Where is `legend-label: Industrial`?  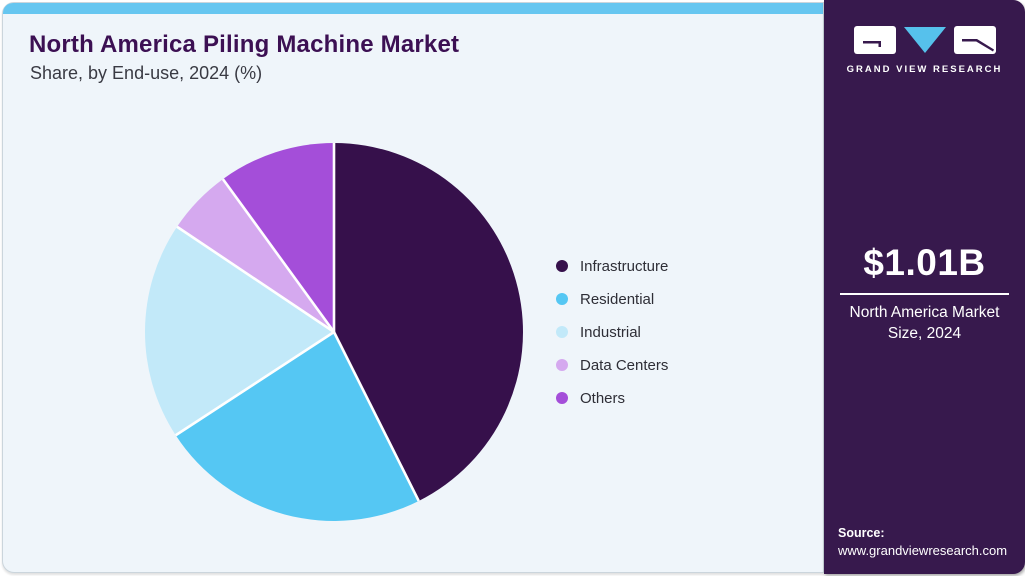
legend-label: Industrial is located at coordinates (610, 332).